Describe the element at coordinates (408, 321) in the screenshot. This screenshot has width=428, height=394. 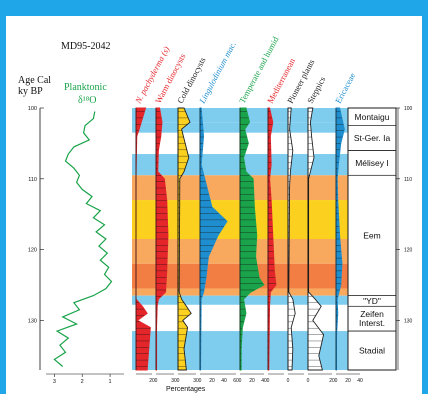
I see `right-tick-label: 130` at that location.